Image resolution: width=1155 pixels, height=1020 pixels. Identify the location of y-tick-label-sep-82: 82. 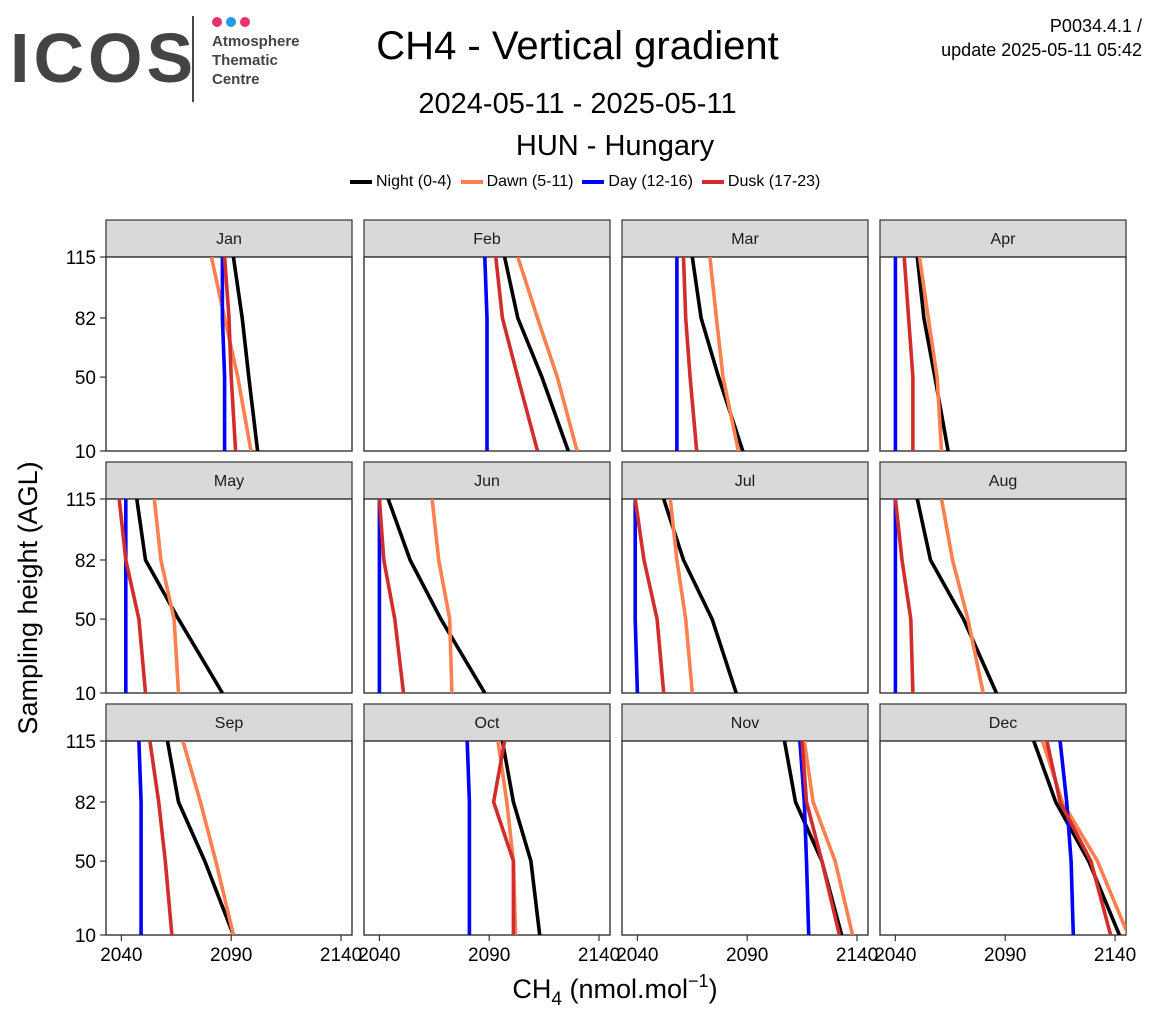
(85, 803).